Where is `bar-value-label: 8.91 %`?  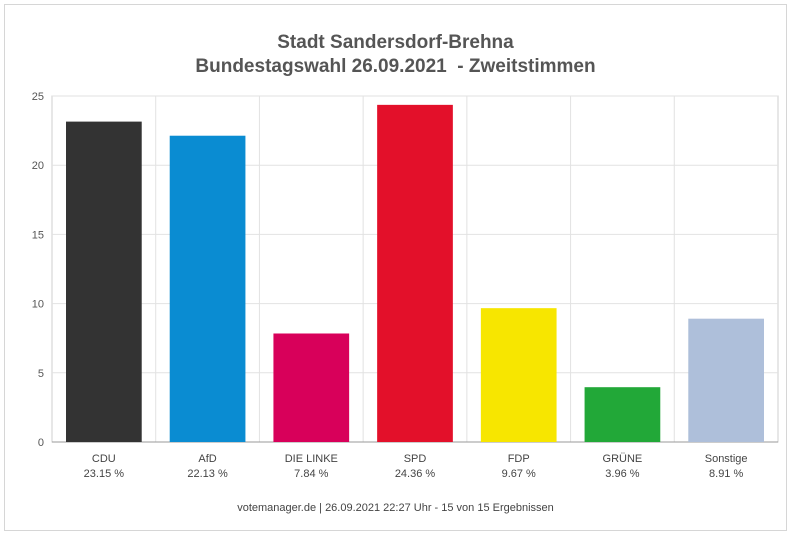 bar-value-label: 8.91 % is located at coordinates (726, 474).